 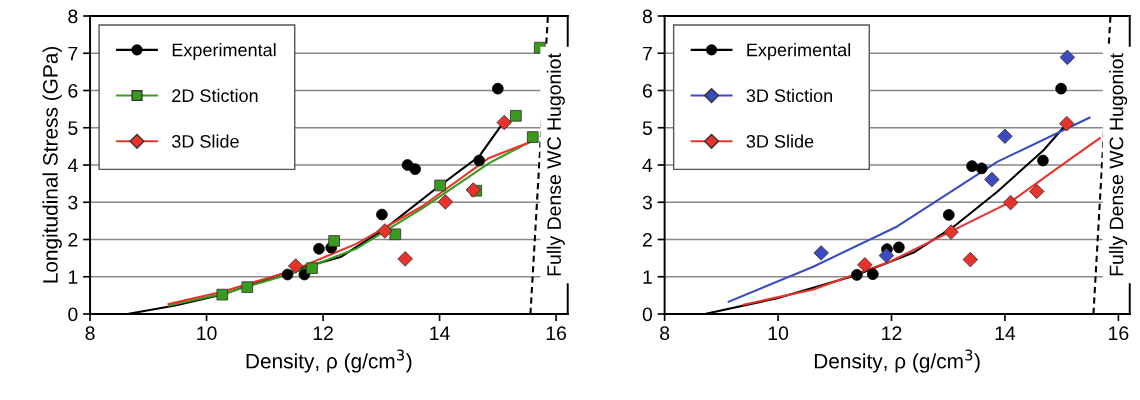 What do you see at coordinates (52, 165) in the screenshot?
I see `y-axis-title: Longitudinal Stress (GPa)` at bounding box center [52, 165].